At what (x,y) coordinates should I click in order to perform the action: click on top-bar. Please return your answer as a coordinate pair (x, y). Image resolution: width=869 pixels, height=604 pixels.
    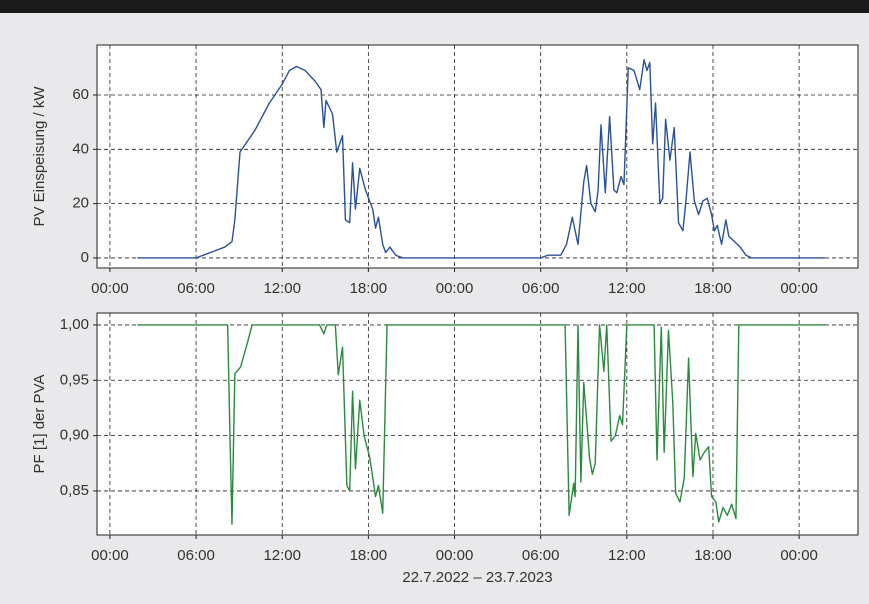
    Looking at the image, I should click on (434, 6).